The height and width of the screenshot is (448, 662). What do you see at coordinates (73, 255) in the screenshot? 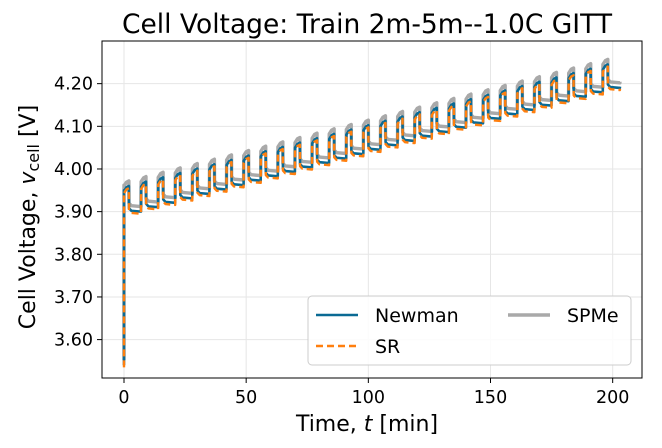
I see `y-tick-label: 3.80` at bounding box center [73, 255].